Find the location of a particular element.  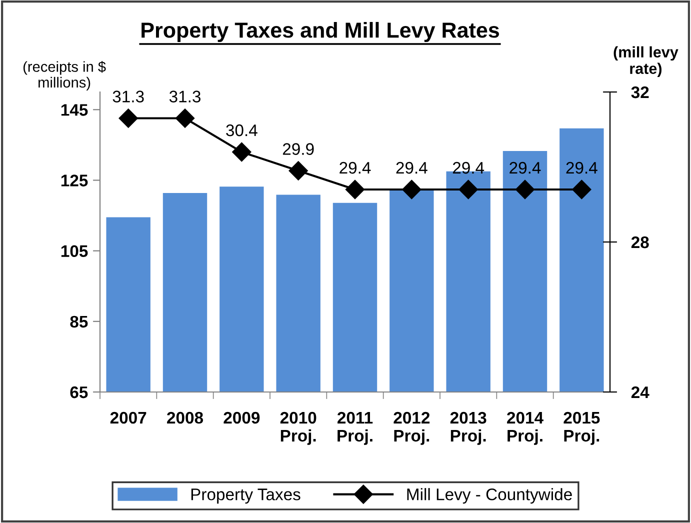

y-axis-title: (receipts in $ millions) is located at coordinates (64, 75).